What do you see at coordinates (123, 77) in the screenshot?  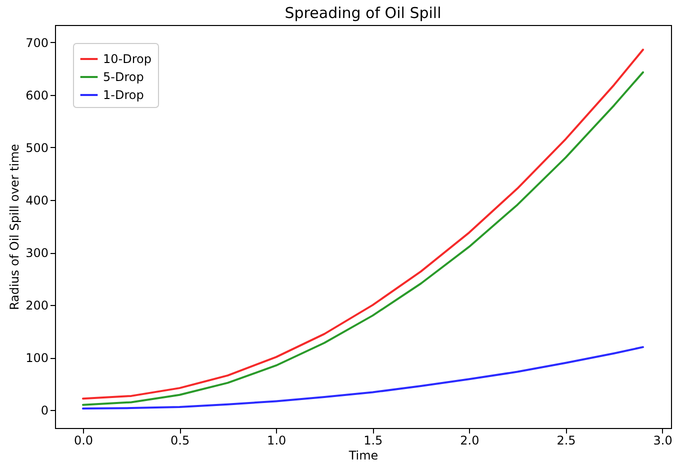 I see `legend-label: 5-Drop` at bounding box center [123, 77].